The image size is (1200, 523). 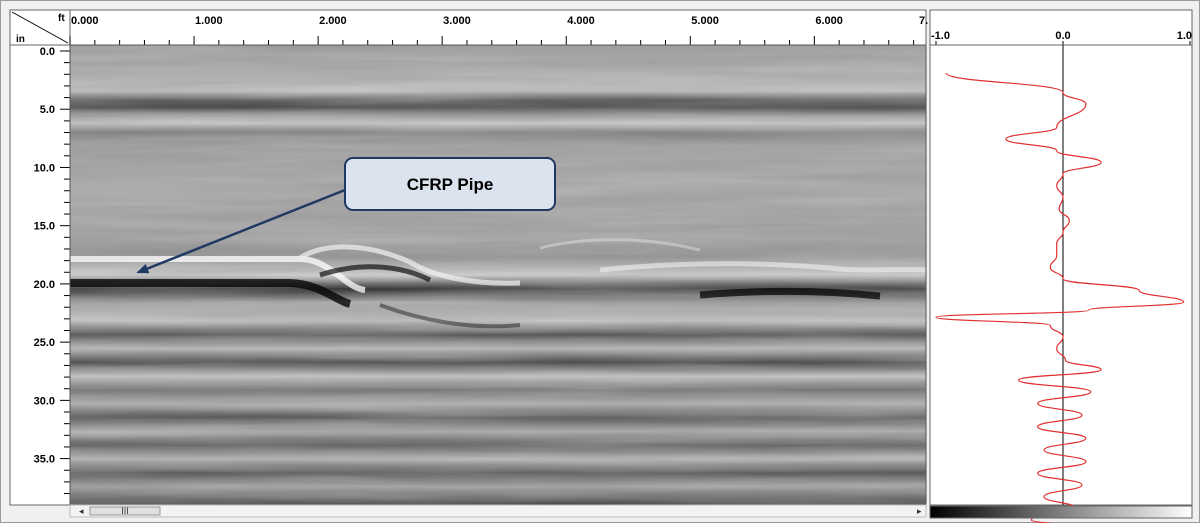 What do you see at coordinates (919, 511) in the screenshot?
I see `scroll-right-arrow: ▸` at bounding box center [919, 511].